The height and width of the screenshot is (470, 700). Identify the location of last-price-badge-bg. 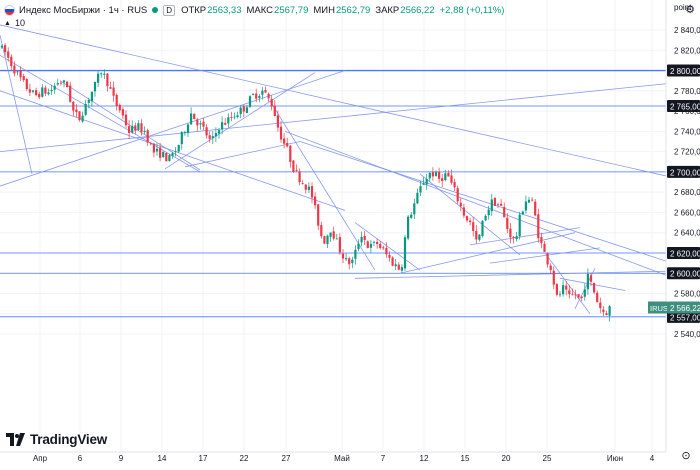
(683, 307).